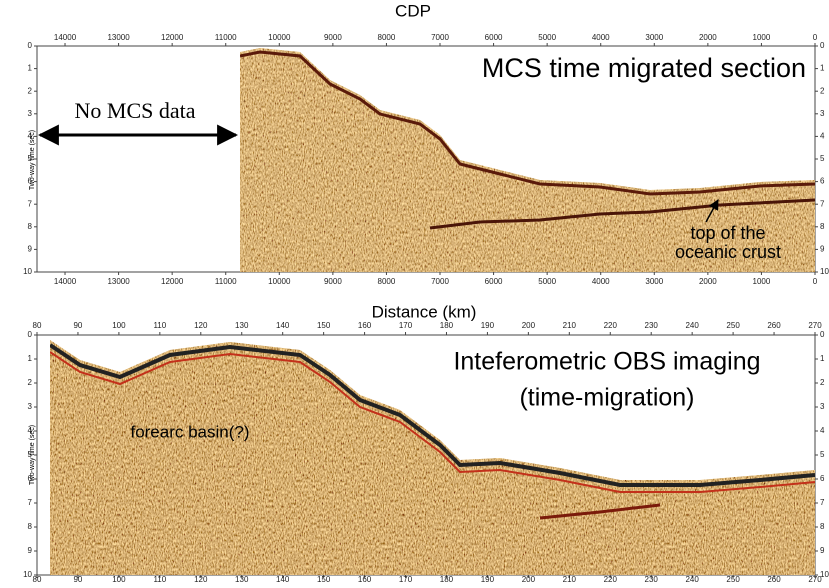 The width and height of the screenshot is (829, 588). Describe the element at coordinates (447, 325) in the screenshot. I see `x-tick-label: 180` at that location.